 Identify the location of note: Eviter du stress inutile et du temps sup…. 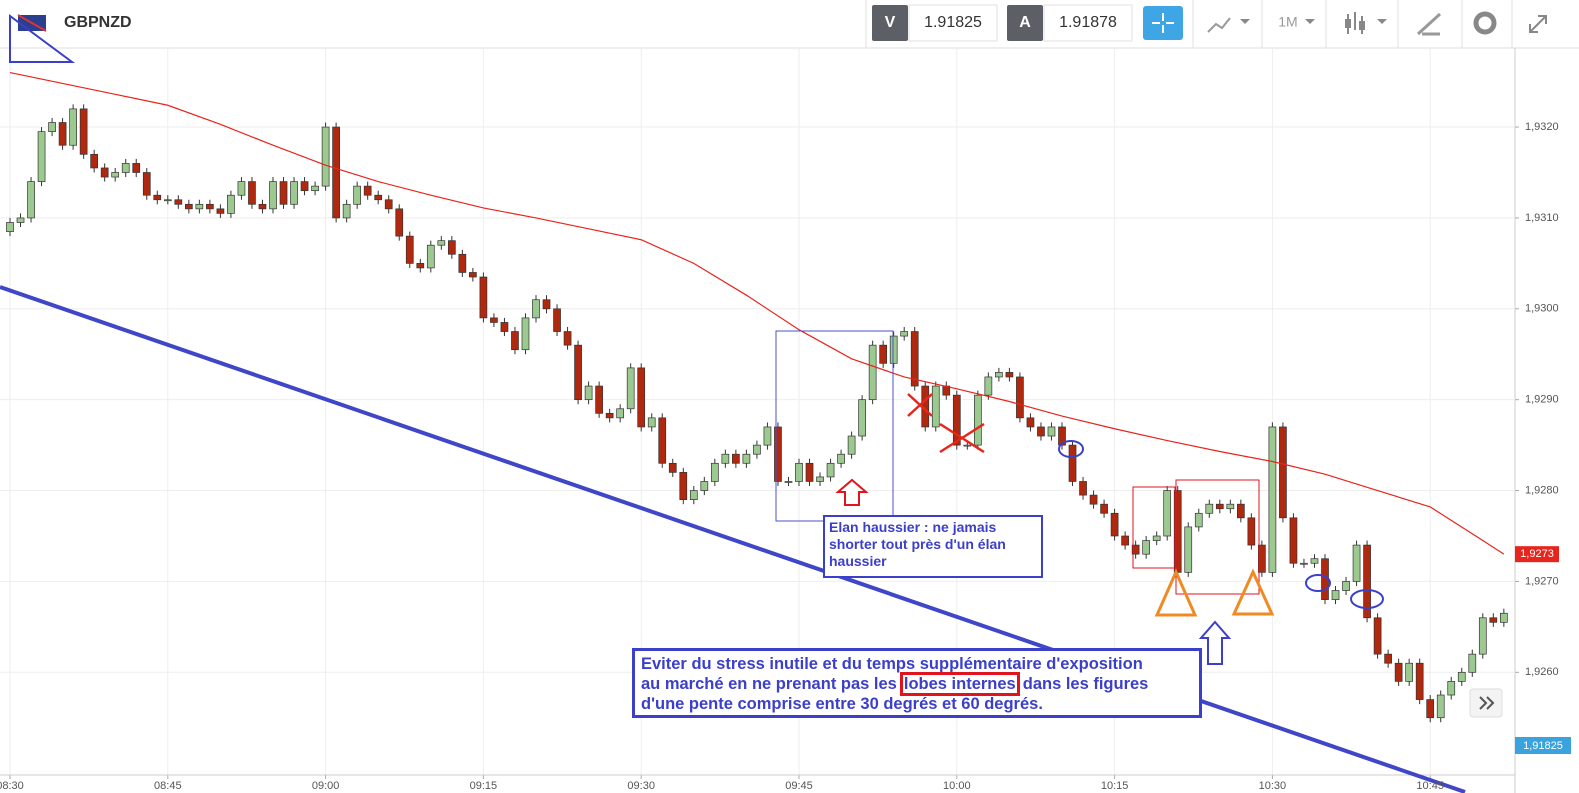
(917, 683).